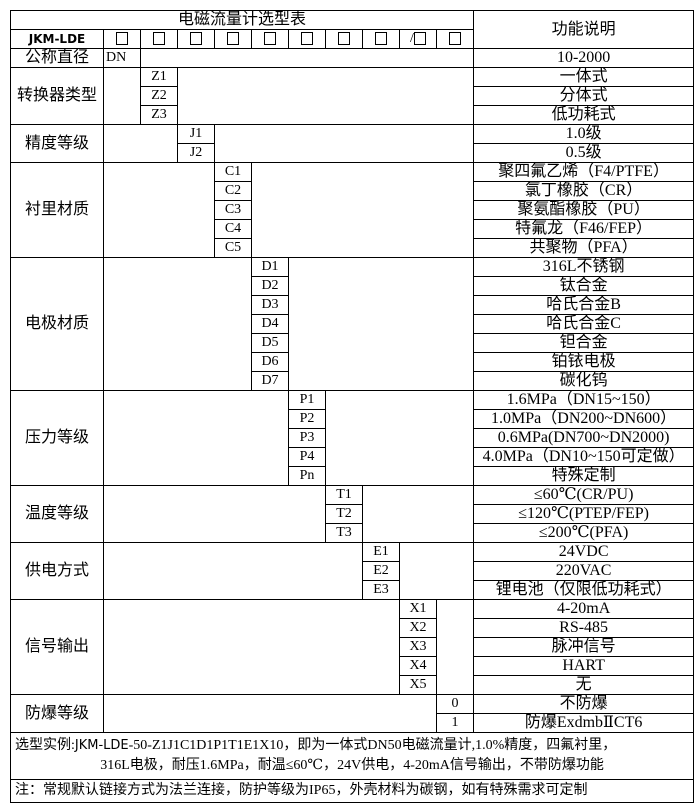 The height and width of the screenshot is (810, 700). I want to click on section-label: 衬里材质, so click(57, 210).